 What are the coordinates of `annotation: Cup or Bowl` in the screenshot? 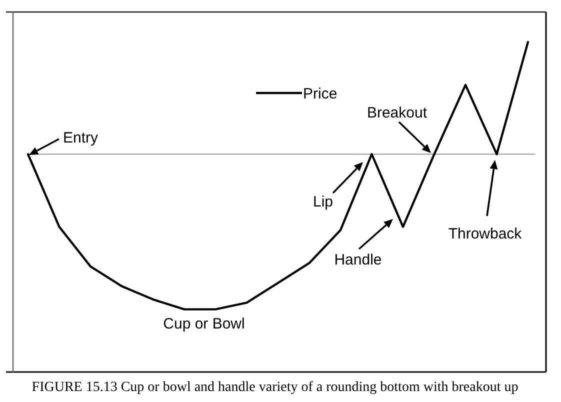 It's located at (204, 323).